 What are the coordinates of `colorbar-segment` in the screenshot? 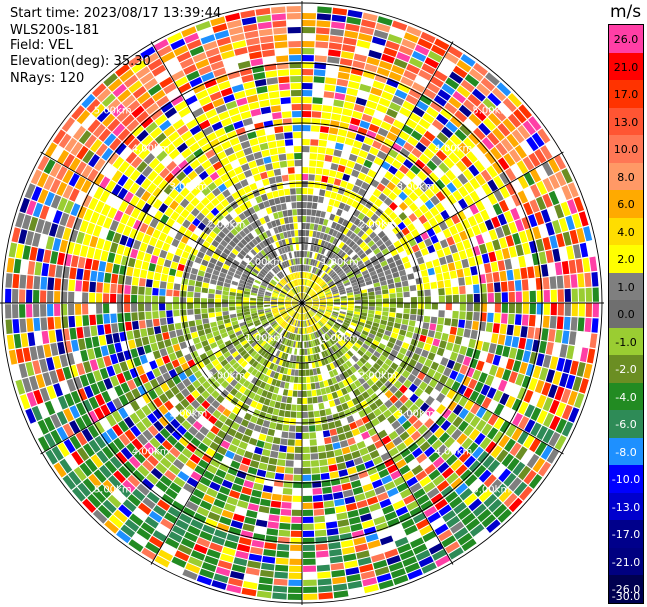 It's located at (626, 121).